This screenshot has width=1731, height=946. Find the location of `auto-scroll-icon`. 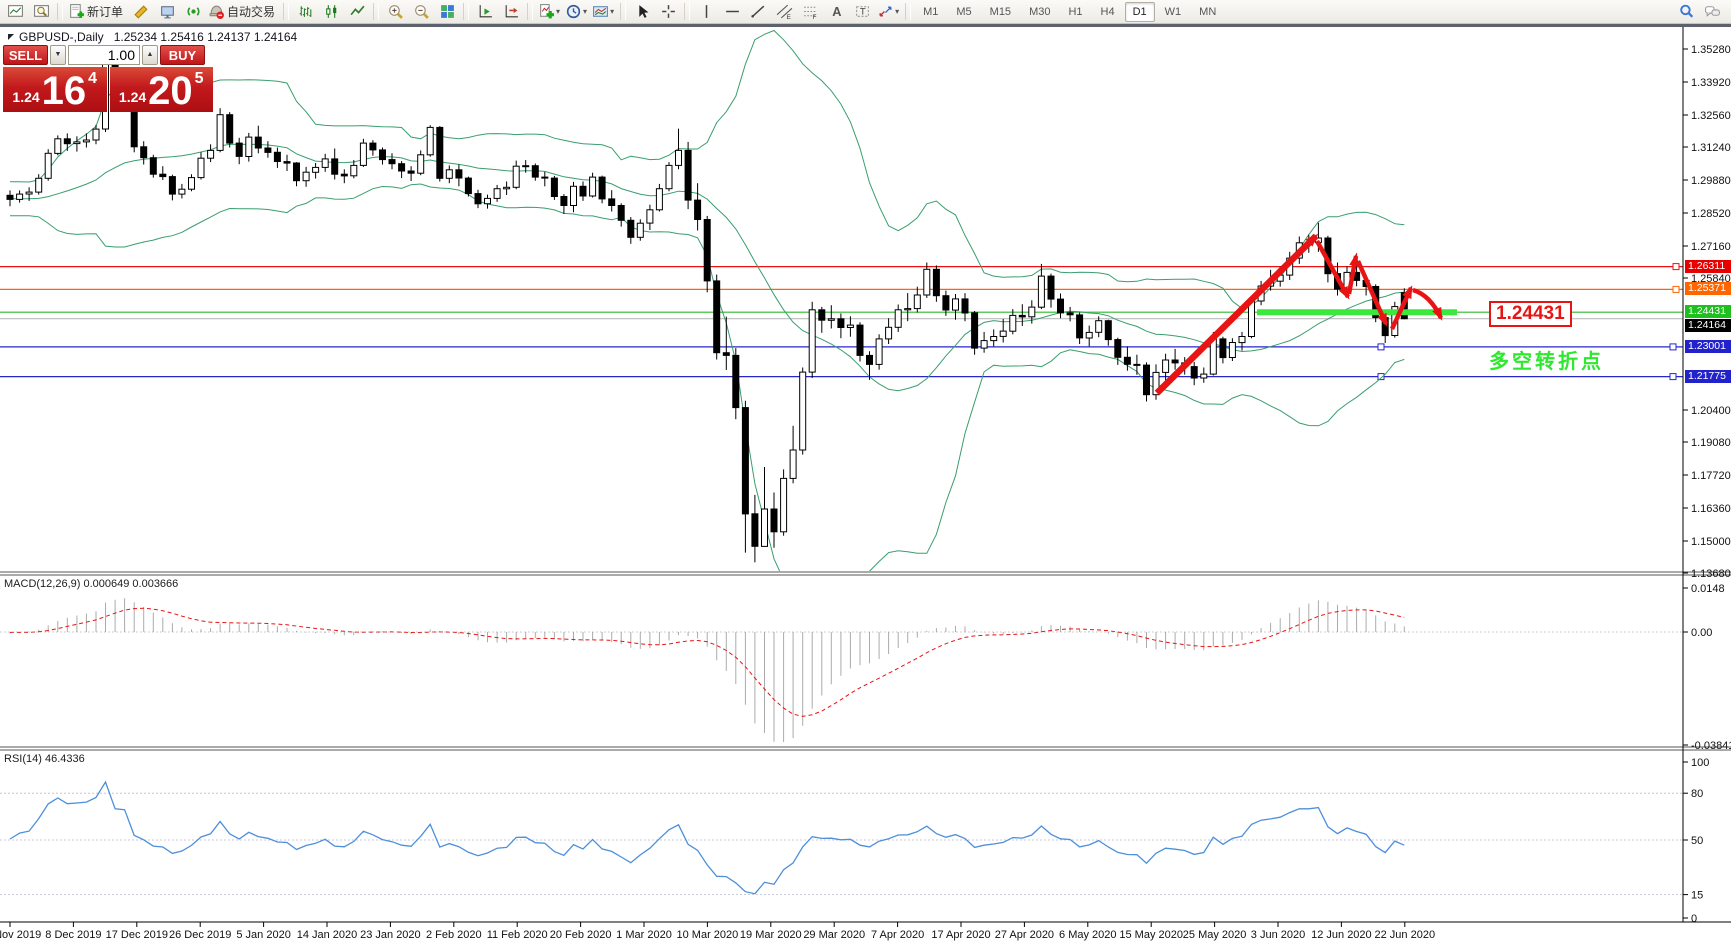

auto-scroll-icon is located at coordinates (485, 11).